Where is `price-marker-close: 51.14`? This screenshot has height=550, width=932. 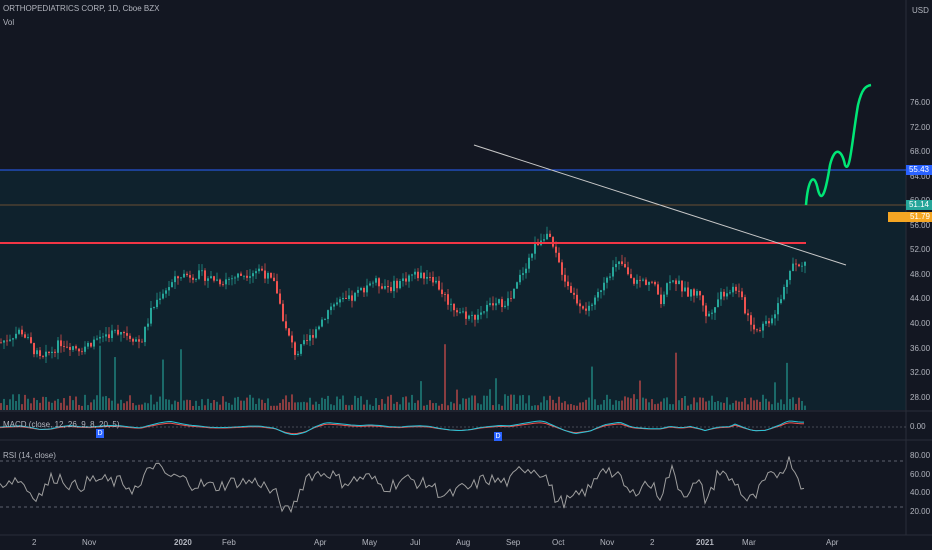
price-marker-close: 51.14 is located at coordinates (919, 205).